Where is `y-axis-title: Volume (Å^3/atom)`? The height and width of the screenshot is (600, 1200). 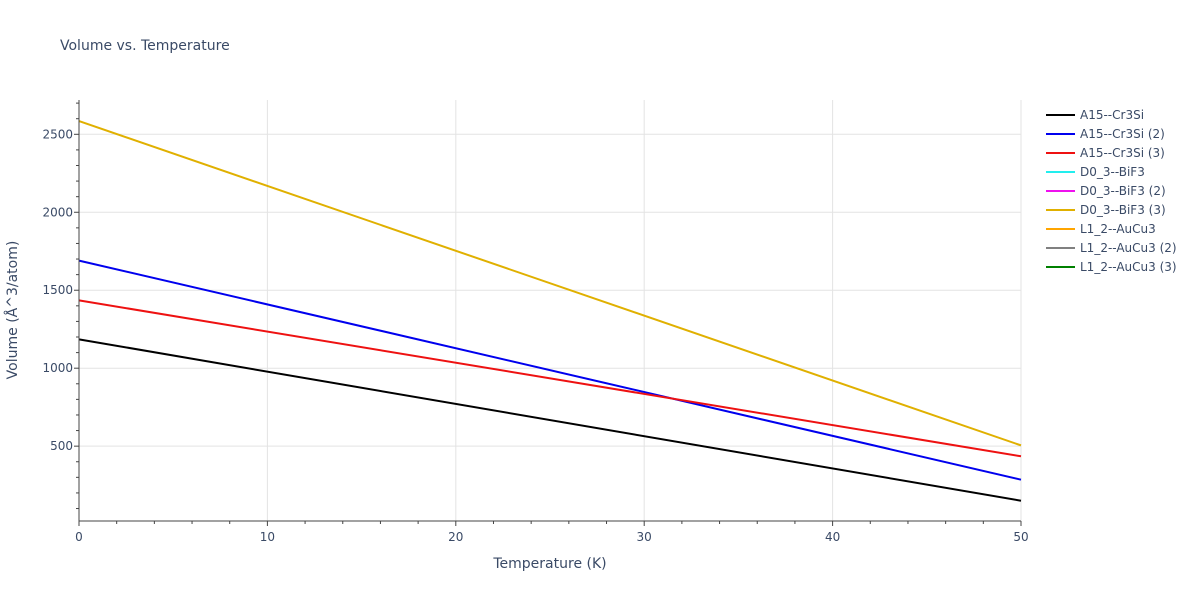 y-axis-title: Volume (Å^3/atom) is located at coordinates (12, 310).